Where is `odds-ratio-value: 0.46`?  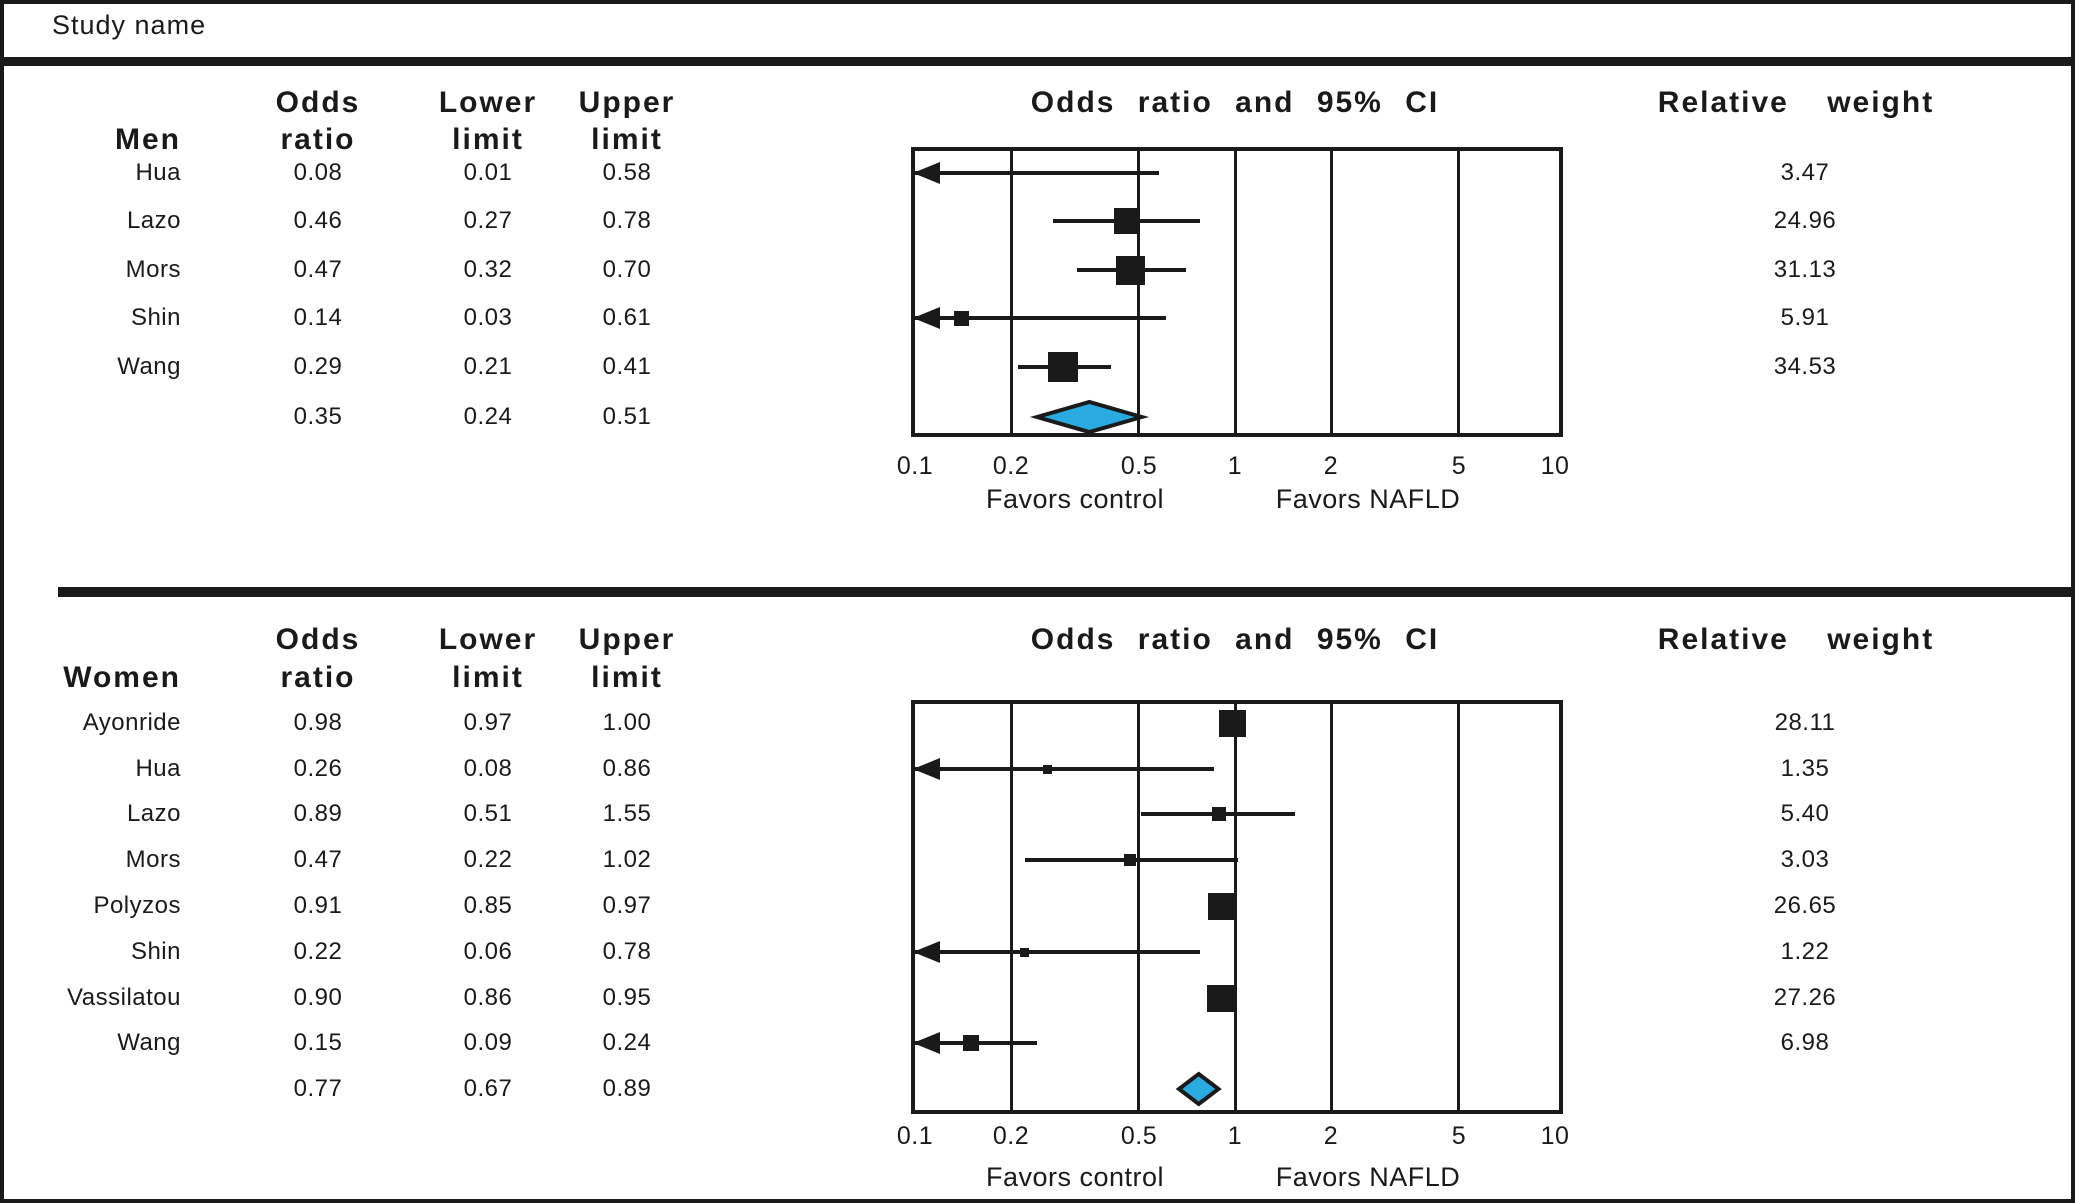
odds-ratio-value: 0.46 is located at coordinates (318, 220).